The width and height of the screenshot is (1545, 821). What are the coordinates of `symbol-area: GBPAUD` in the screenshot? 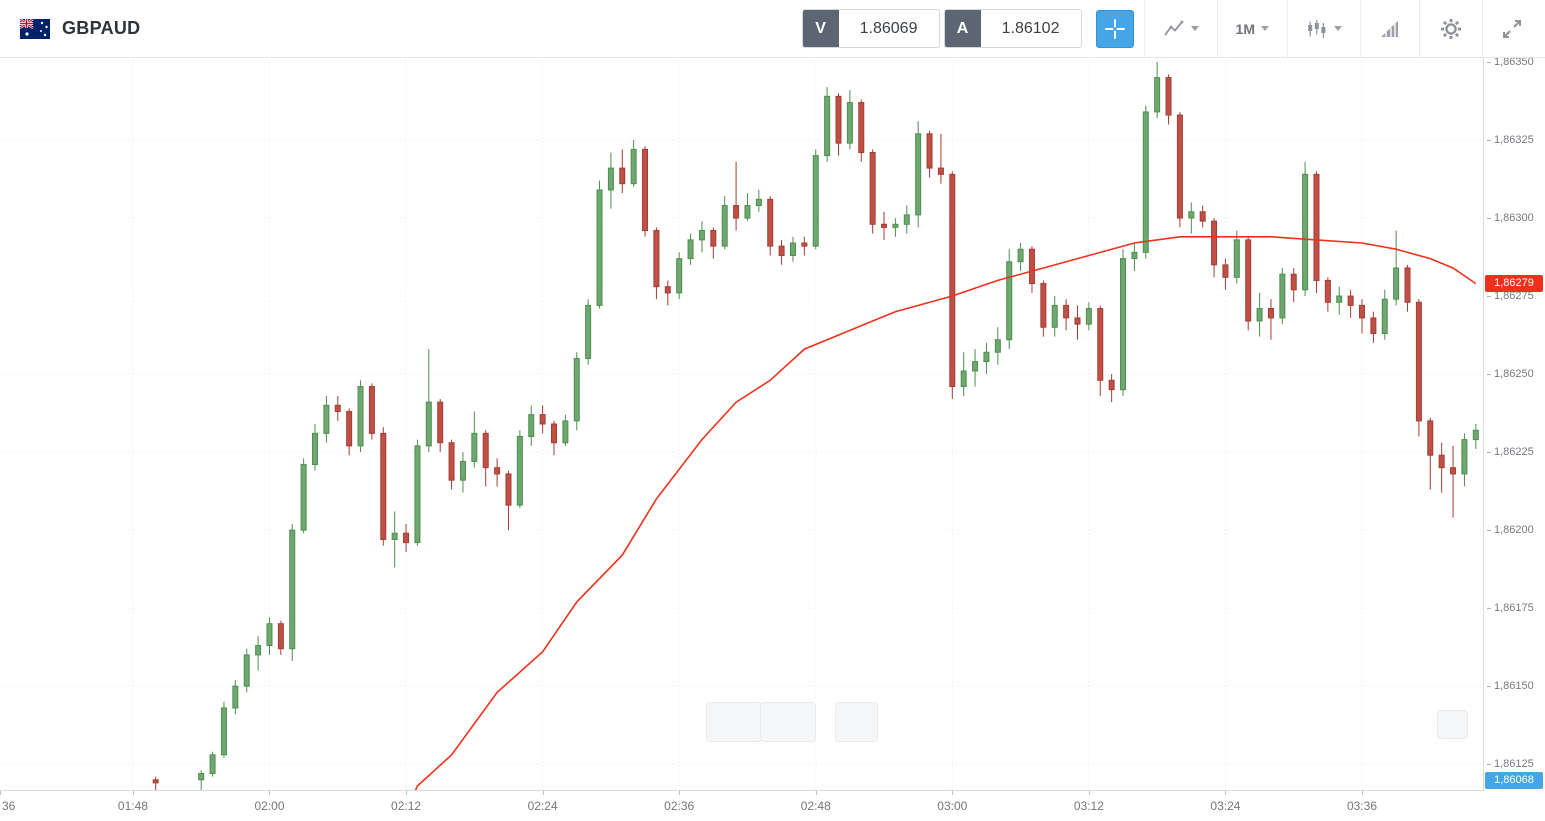 It's located at (70, 28).